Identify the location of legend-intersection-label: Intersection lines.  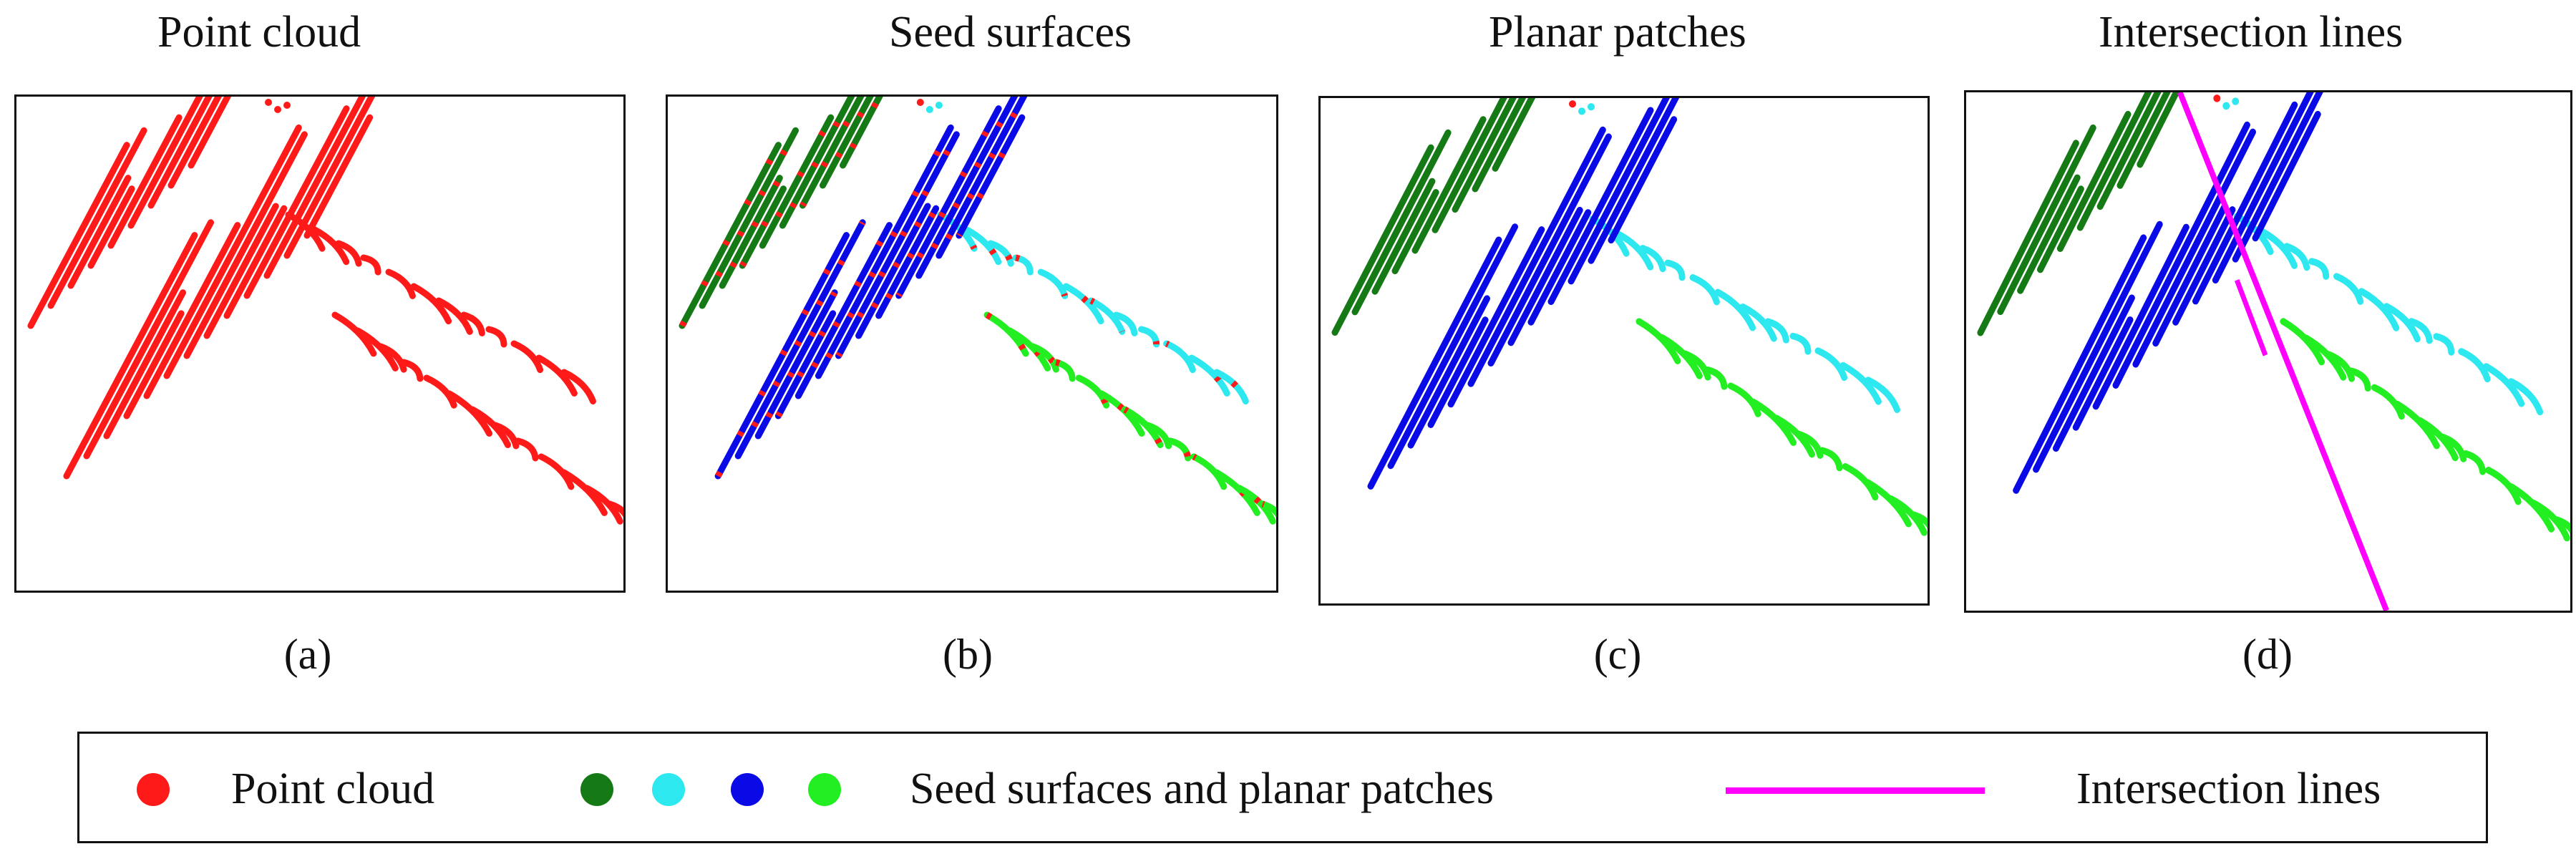
(2228, 789).